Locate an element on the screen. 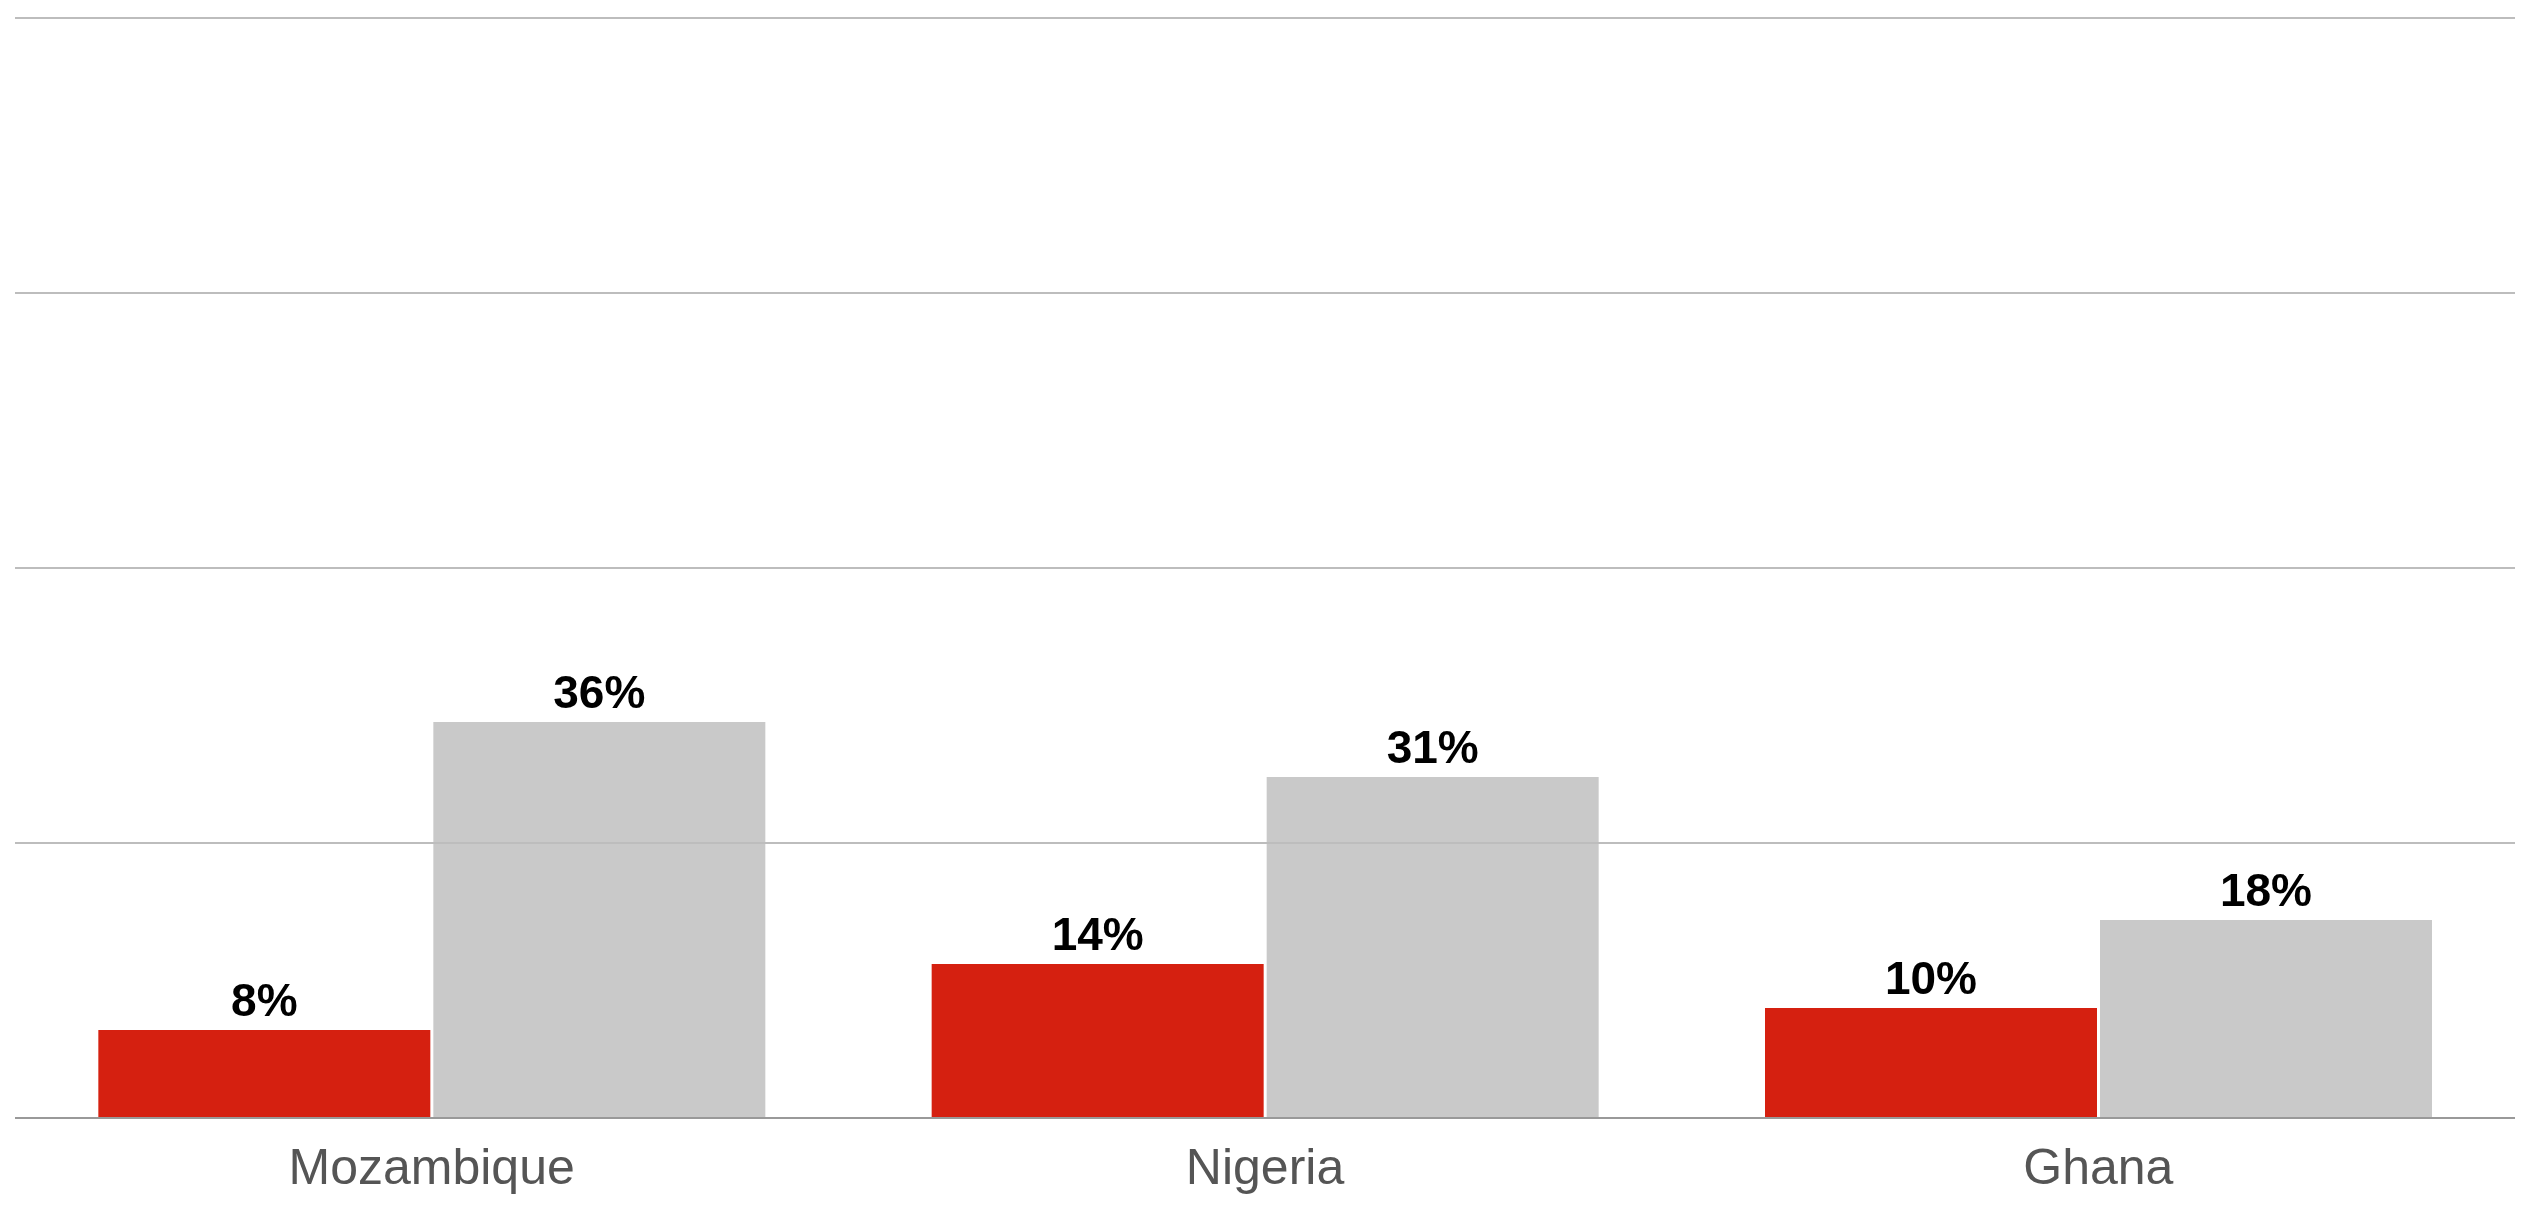 The image size is (2531, 1217). data-label: 14% is located at coordinates (1097, 934).